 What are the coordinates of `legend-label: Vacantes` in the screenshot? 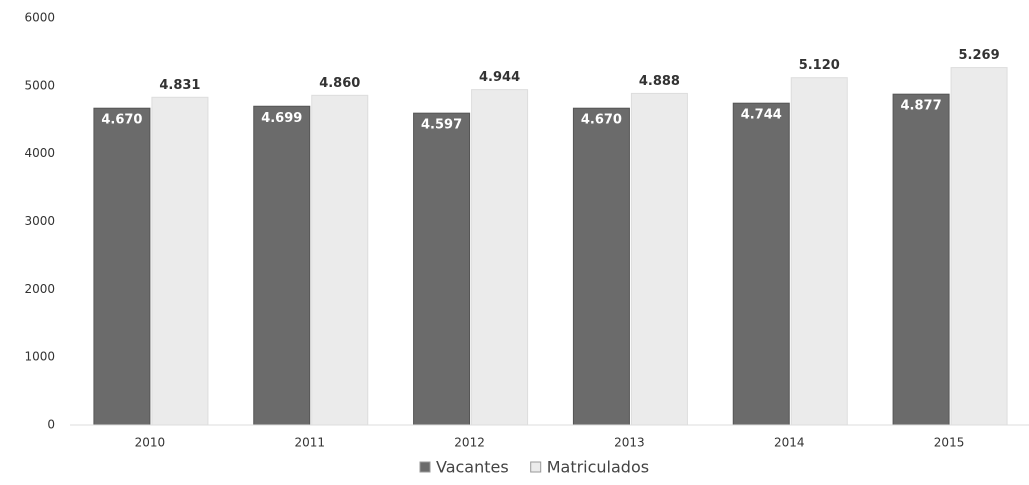 It's located at (472, 467).